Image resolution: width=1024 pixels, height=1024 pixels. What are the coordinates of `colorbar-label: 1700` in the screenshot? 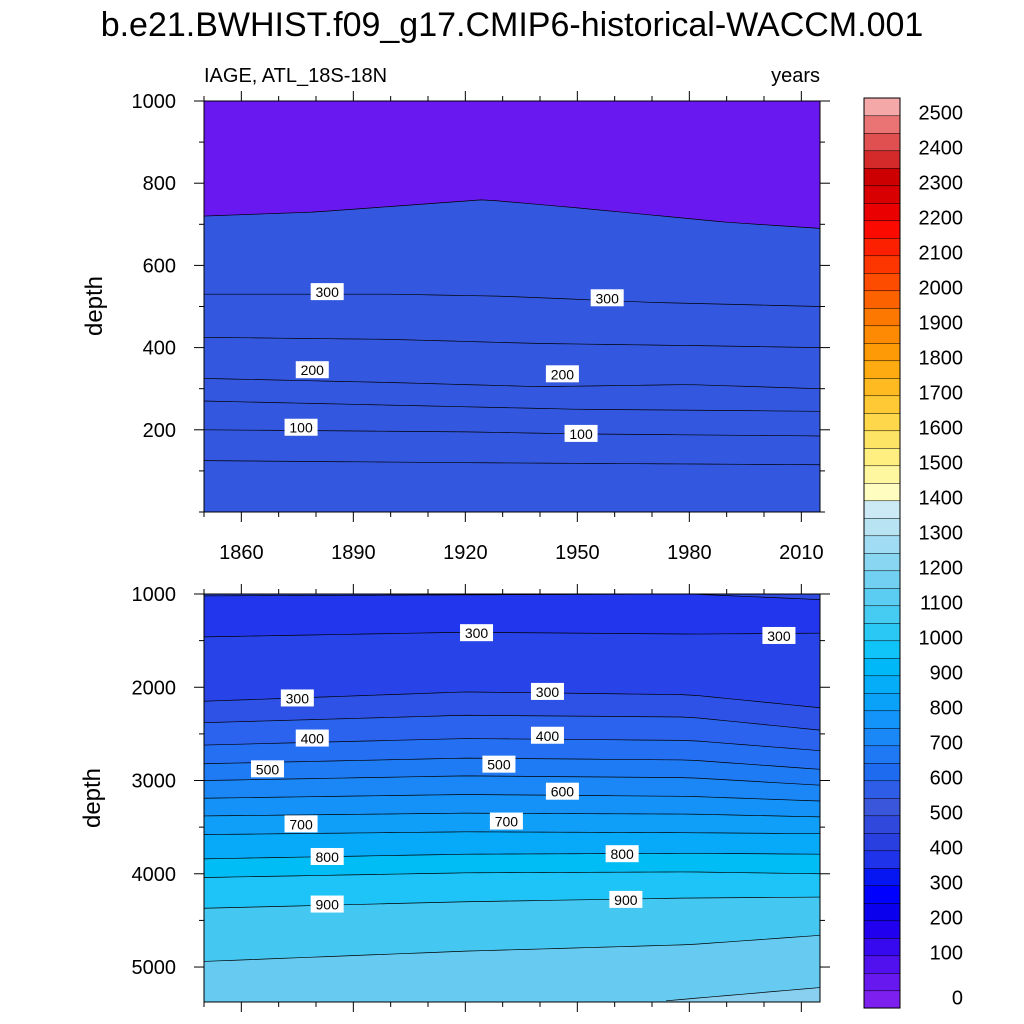 It's located at (941, 394).